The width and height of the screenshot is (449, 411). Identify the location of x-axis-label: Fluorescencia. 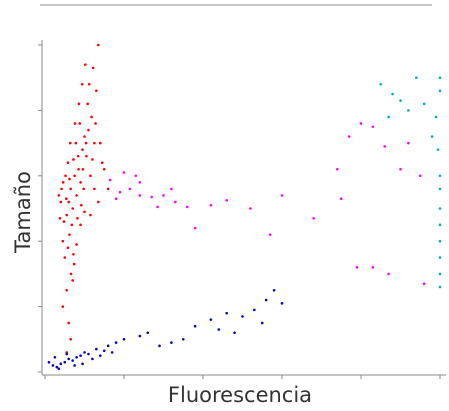
(240, 395).